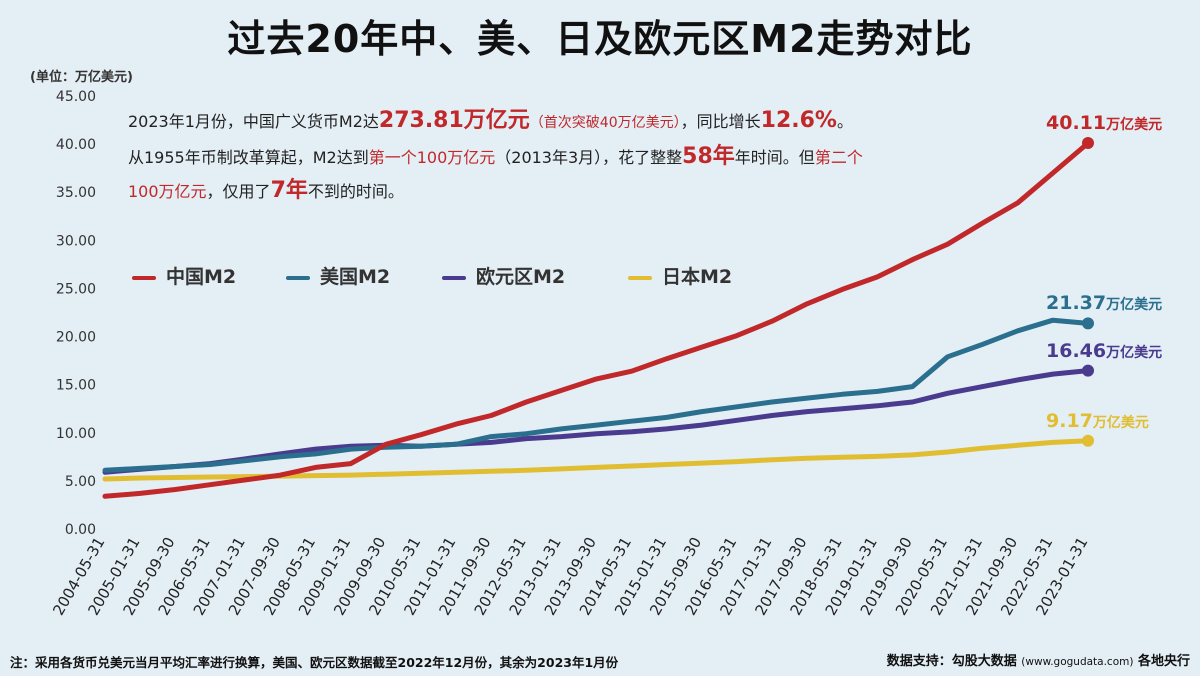 The height and width of the screenshot is (676, 1200). What do you see at coordinates (253, 121) in the screenshot?
I see `annotation-part: 2023年1月份，中国广义货币M2达` at bounding box center [253, 121].